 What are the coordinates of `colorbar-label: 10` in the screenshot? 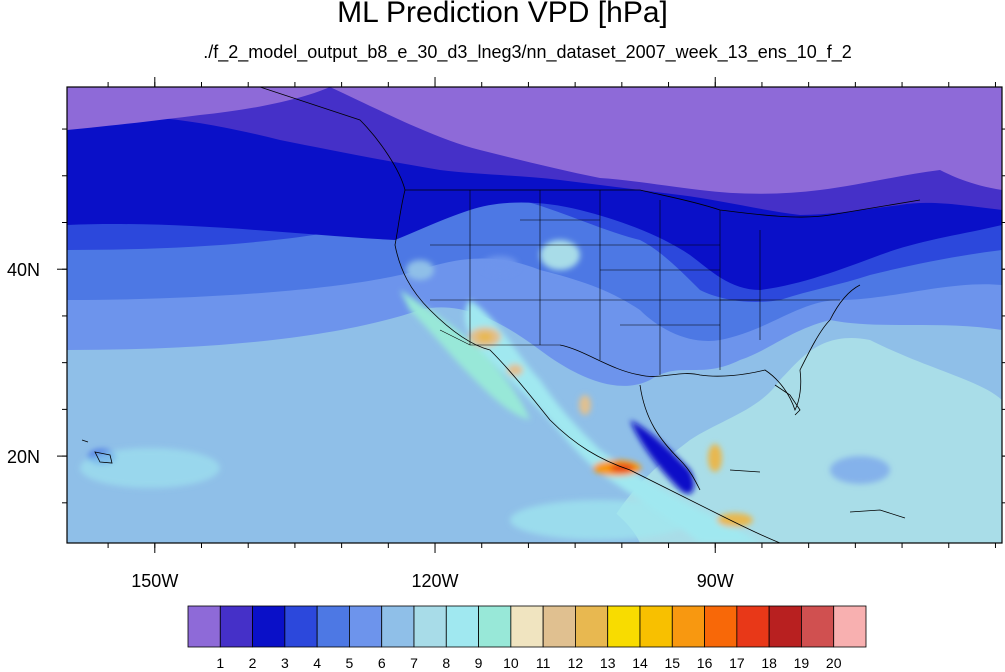 It's located at (511, 663).